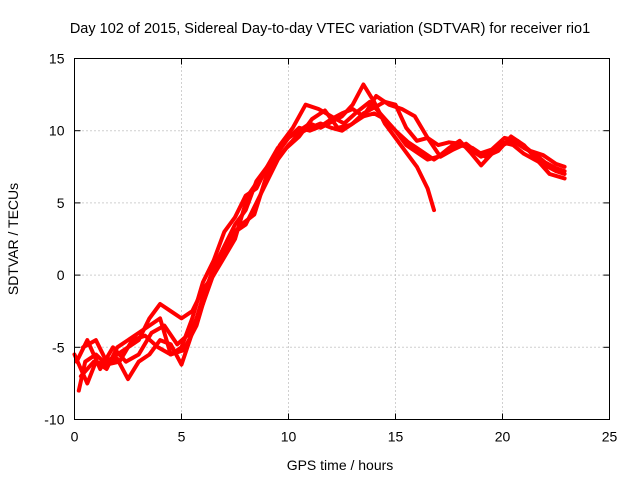 The height and width of the screenshot is (480, 640). Describe the element at coordinates (344, 437) in the screenshot. I see `x-tick-labels: 0 5 10 15 20 25` at that location.